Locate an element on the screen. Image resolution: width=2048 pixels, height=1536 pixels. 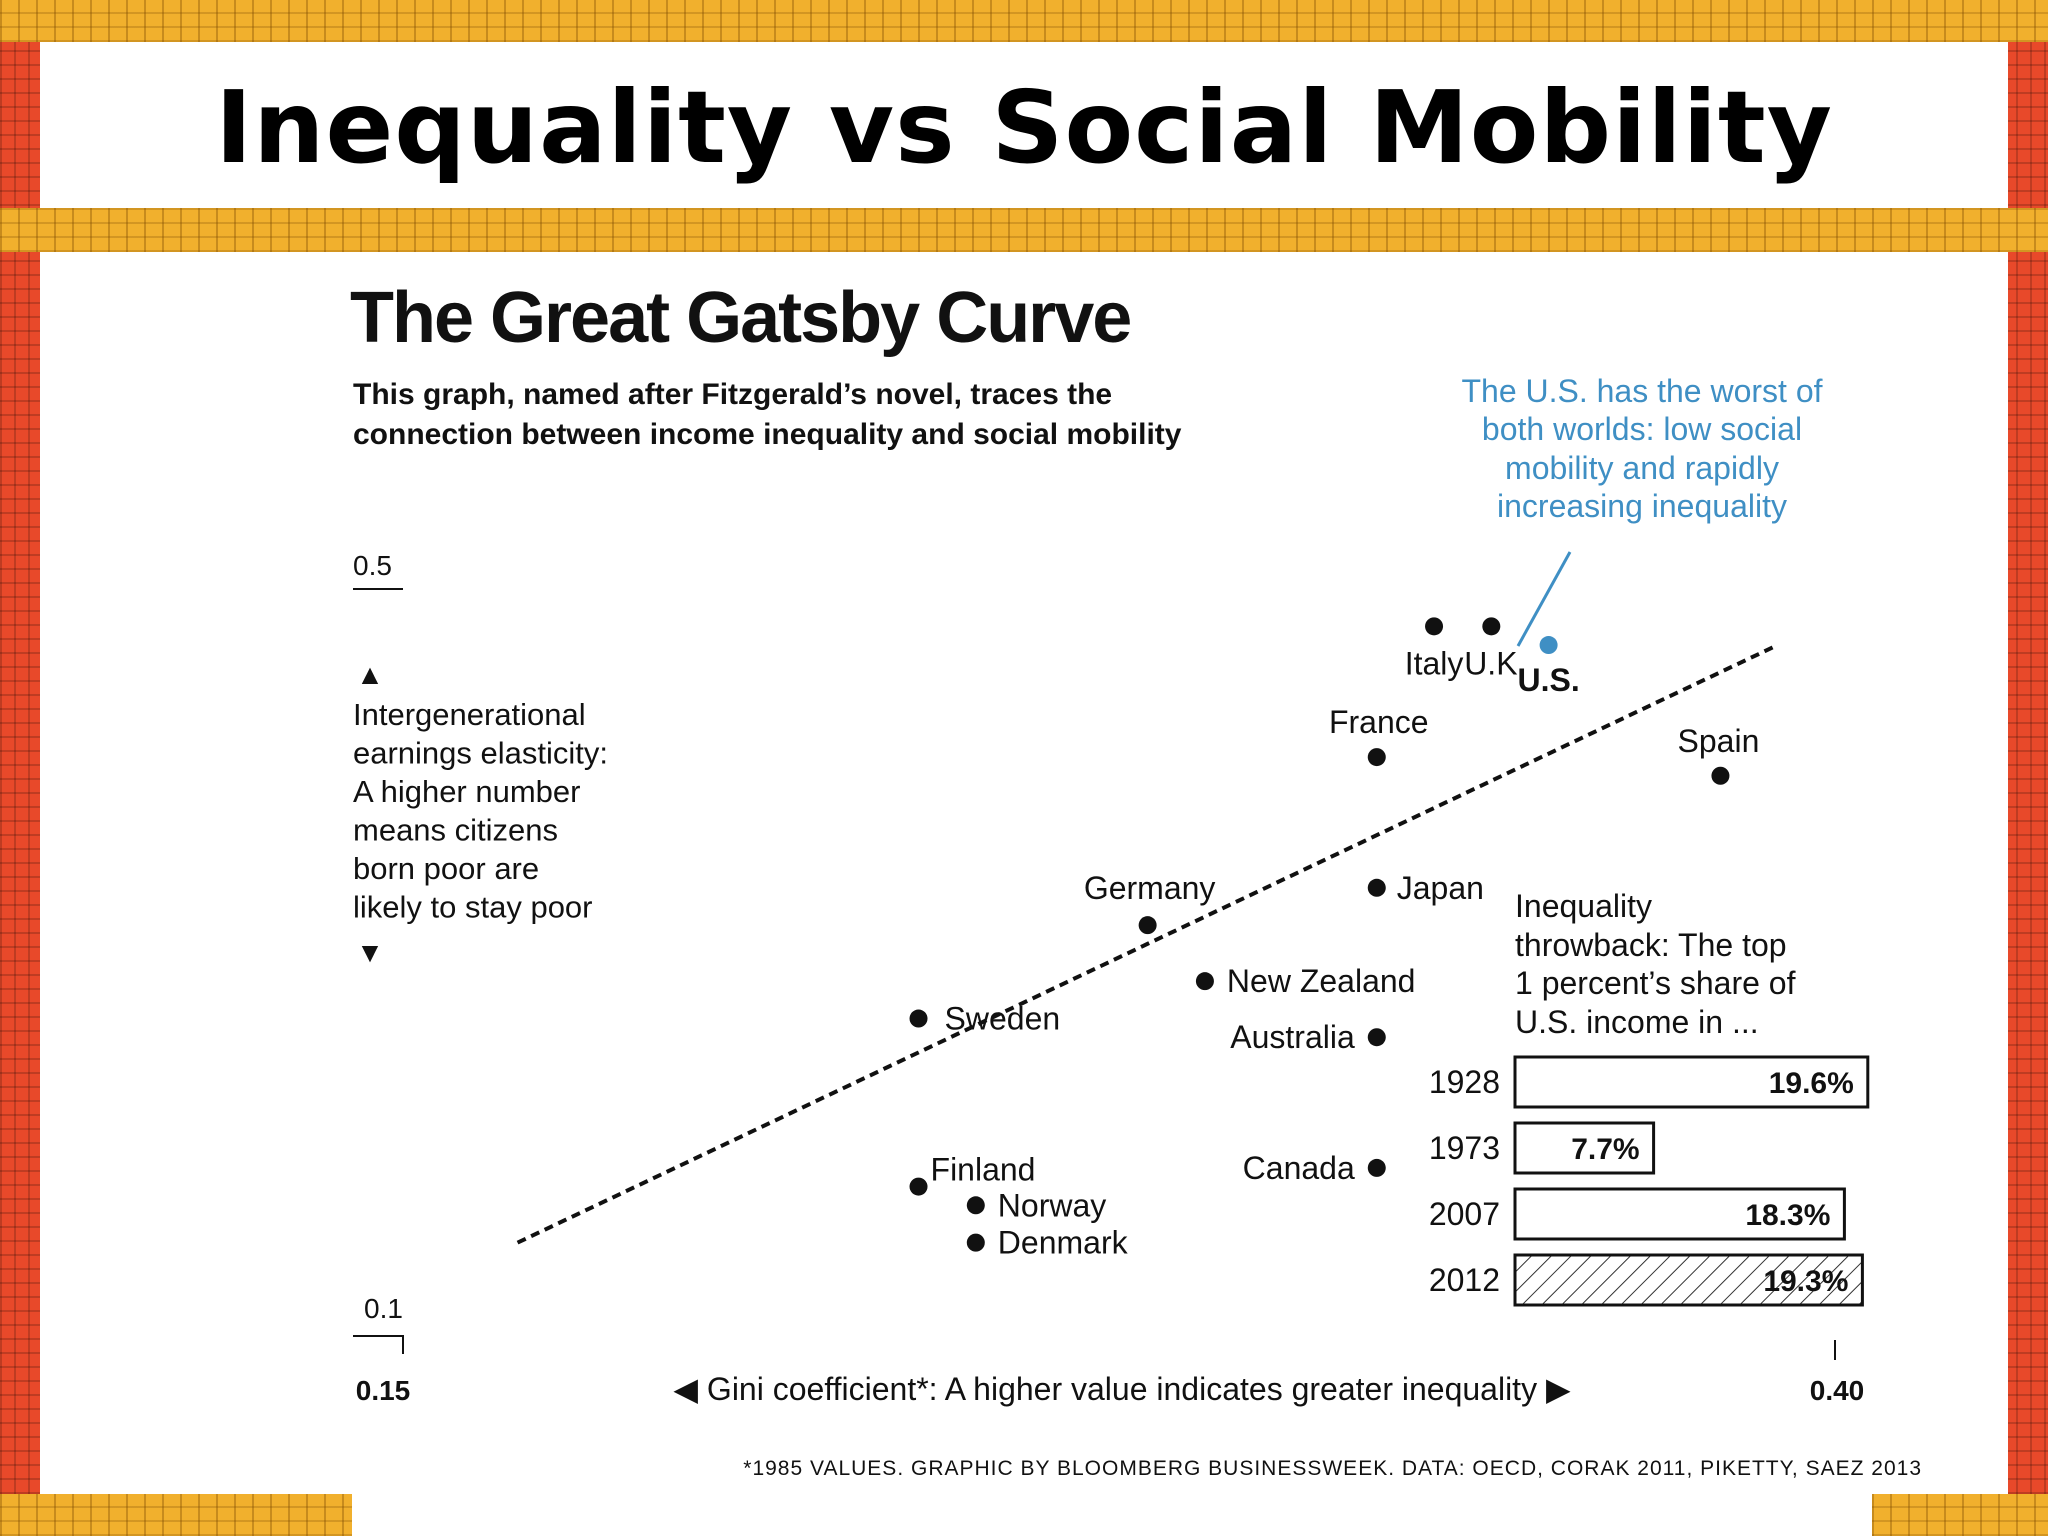
inset-bar-2007 is located at coordinates (1679, 1214).